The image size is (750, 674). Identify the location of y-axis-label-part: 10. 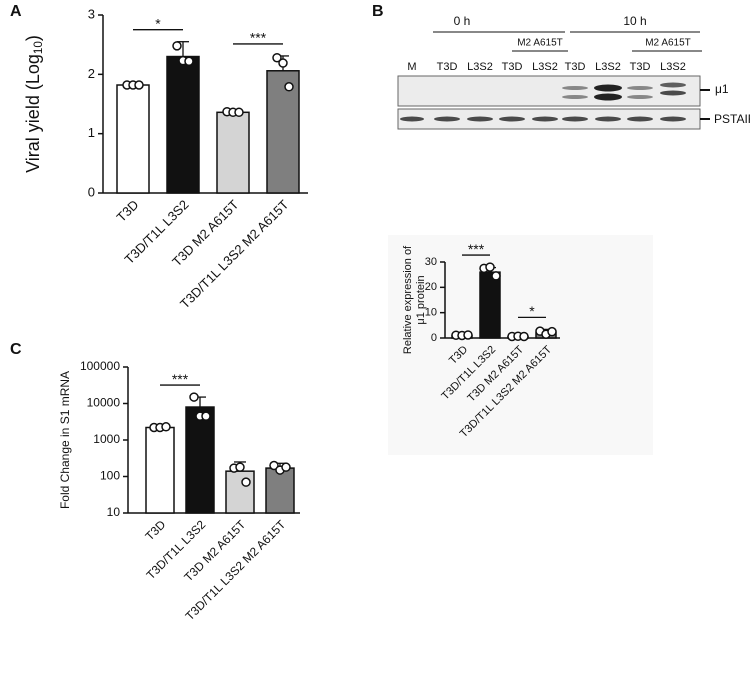
(38, 48).